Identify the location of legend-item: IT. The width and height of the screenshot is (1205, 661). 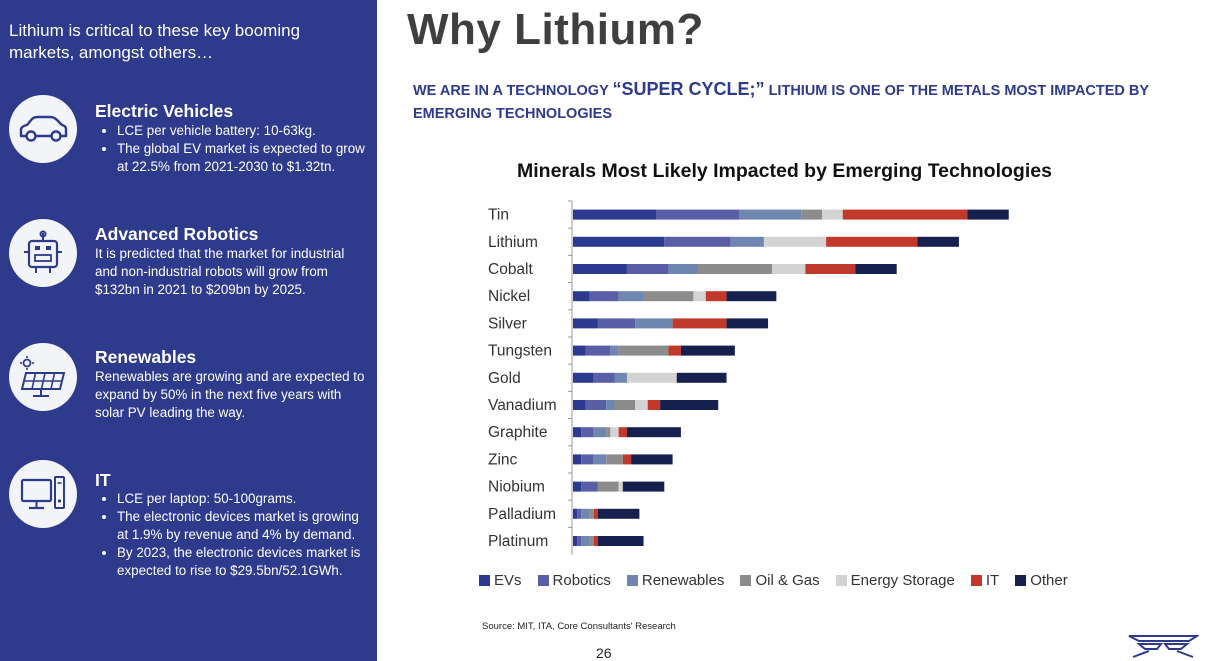
(984, 580).